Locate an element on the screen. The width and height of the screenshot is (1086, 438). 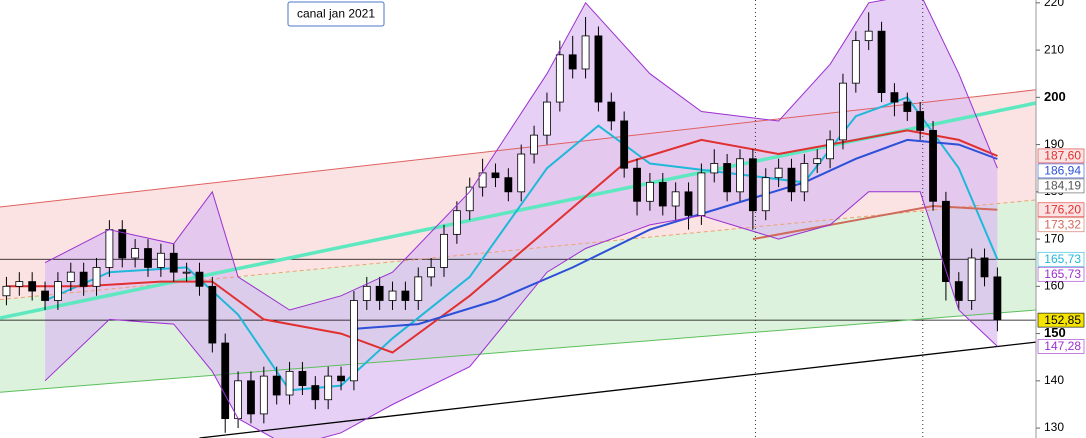
annotation-text: canal jan 2021 is located at coordinates (336, 14).